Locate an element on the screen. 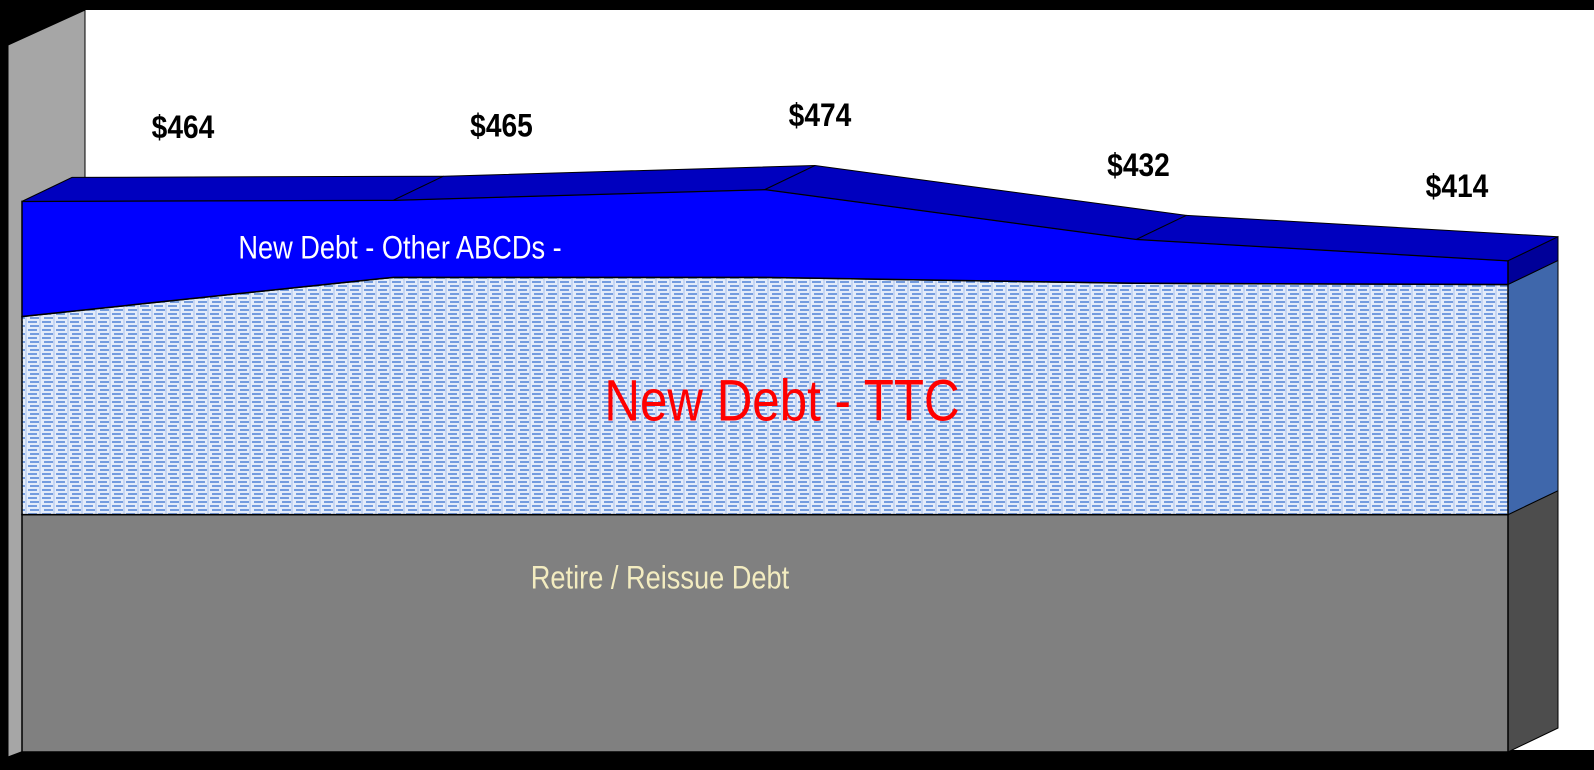 This screenshot has height=770, width=1594. total-label: $432 is located at coordinates (1138, 165).